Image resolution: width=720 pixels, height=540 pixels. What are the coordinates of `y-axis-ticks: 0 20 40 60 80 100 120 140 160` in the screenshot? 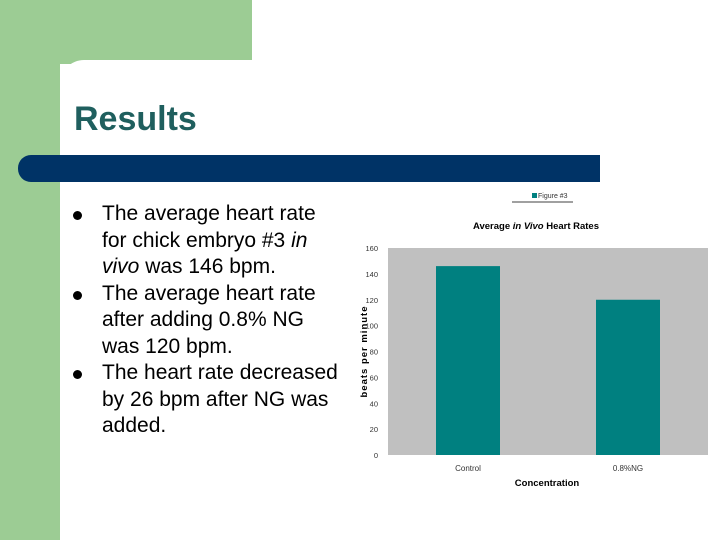 It's located at (371, 352).